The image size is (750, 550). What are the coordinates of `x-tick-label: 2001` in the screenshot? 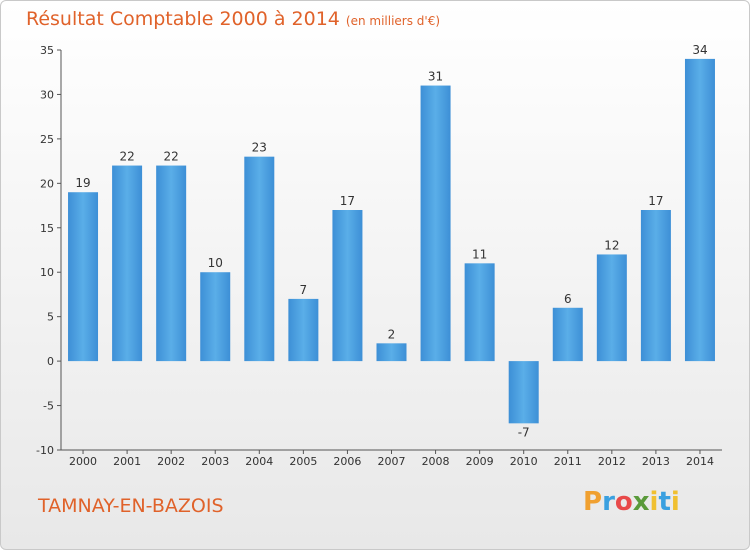 It's located at (127, 461).